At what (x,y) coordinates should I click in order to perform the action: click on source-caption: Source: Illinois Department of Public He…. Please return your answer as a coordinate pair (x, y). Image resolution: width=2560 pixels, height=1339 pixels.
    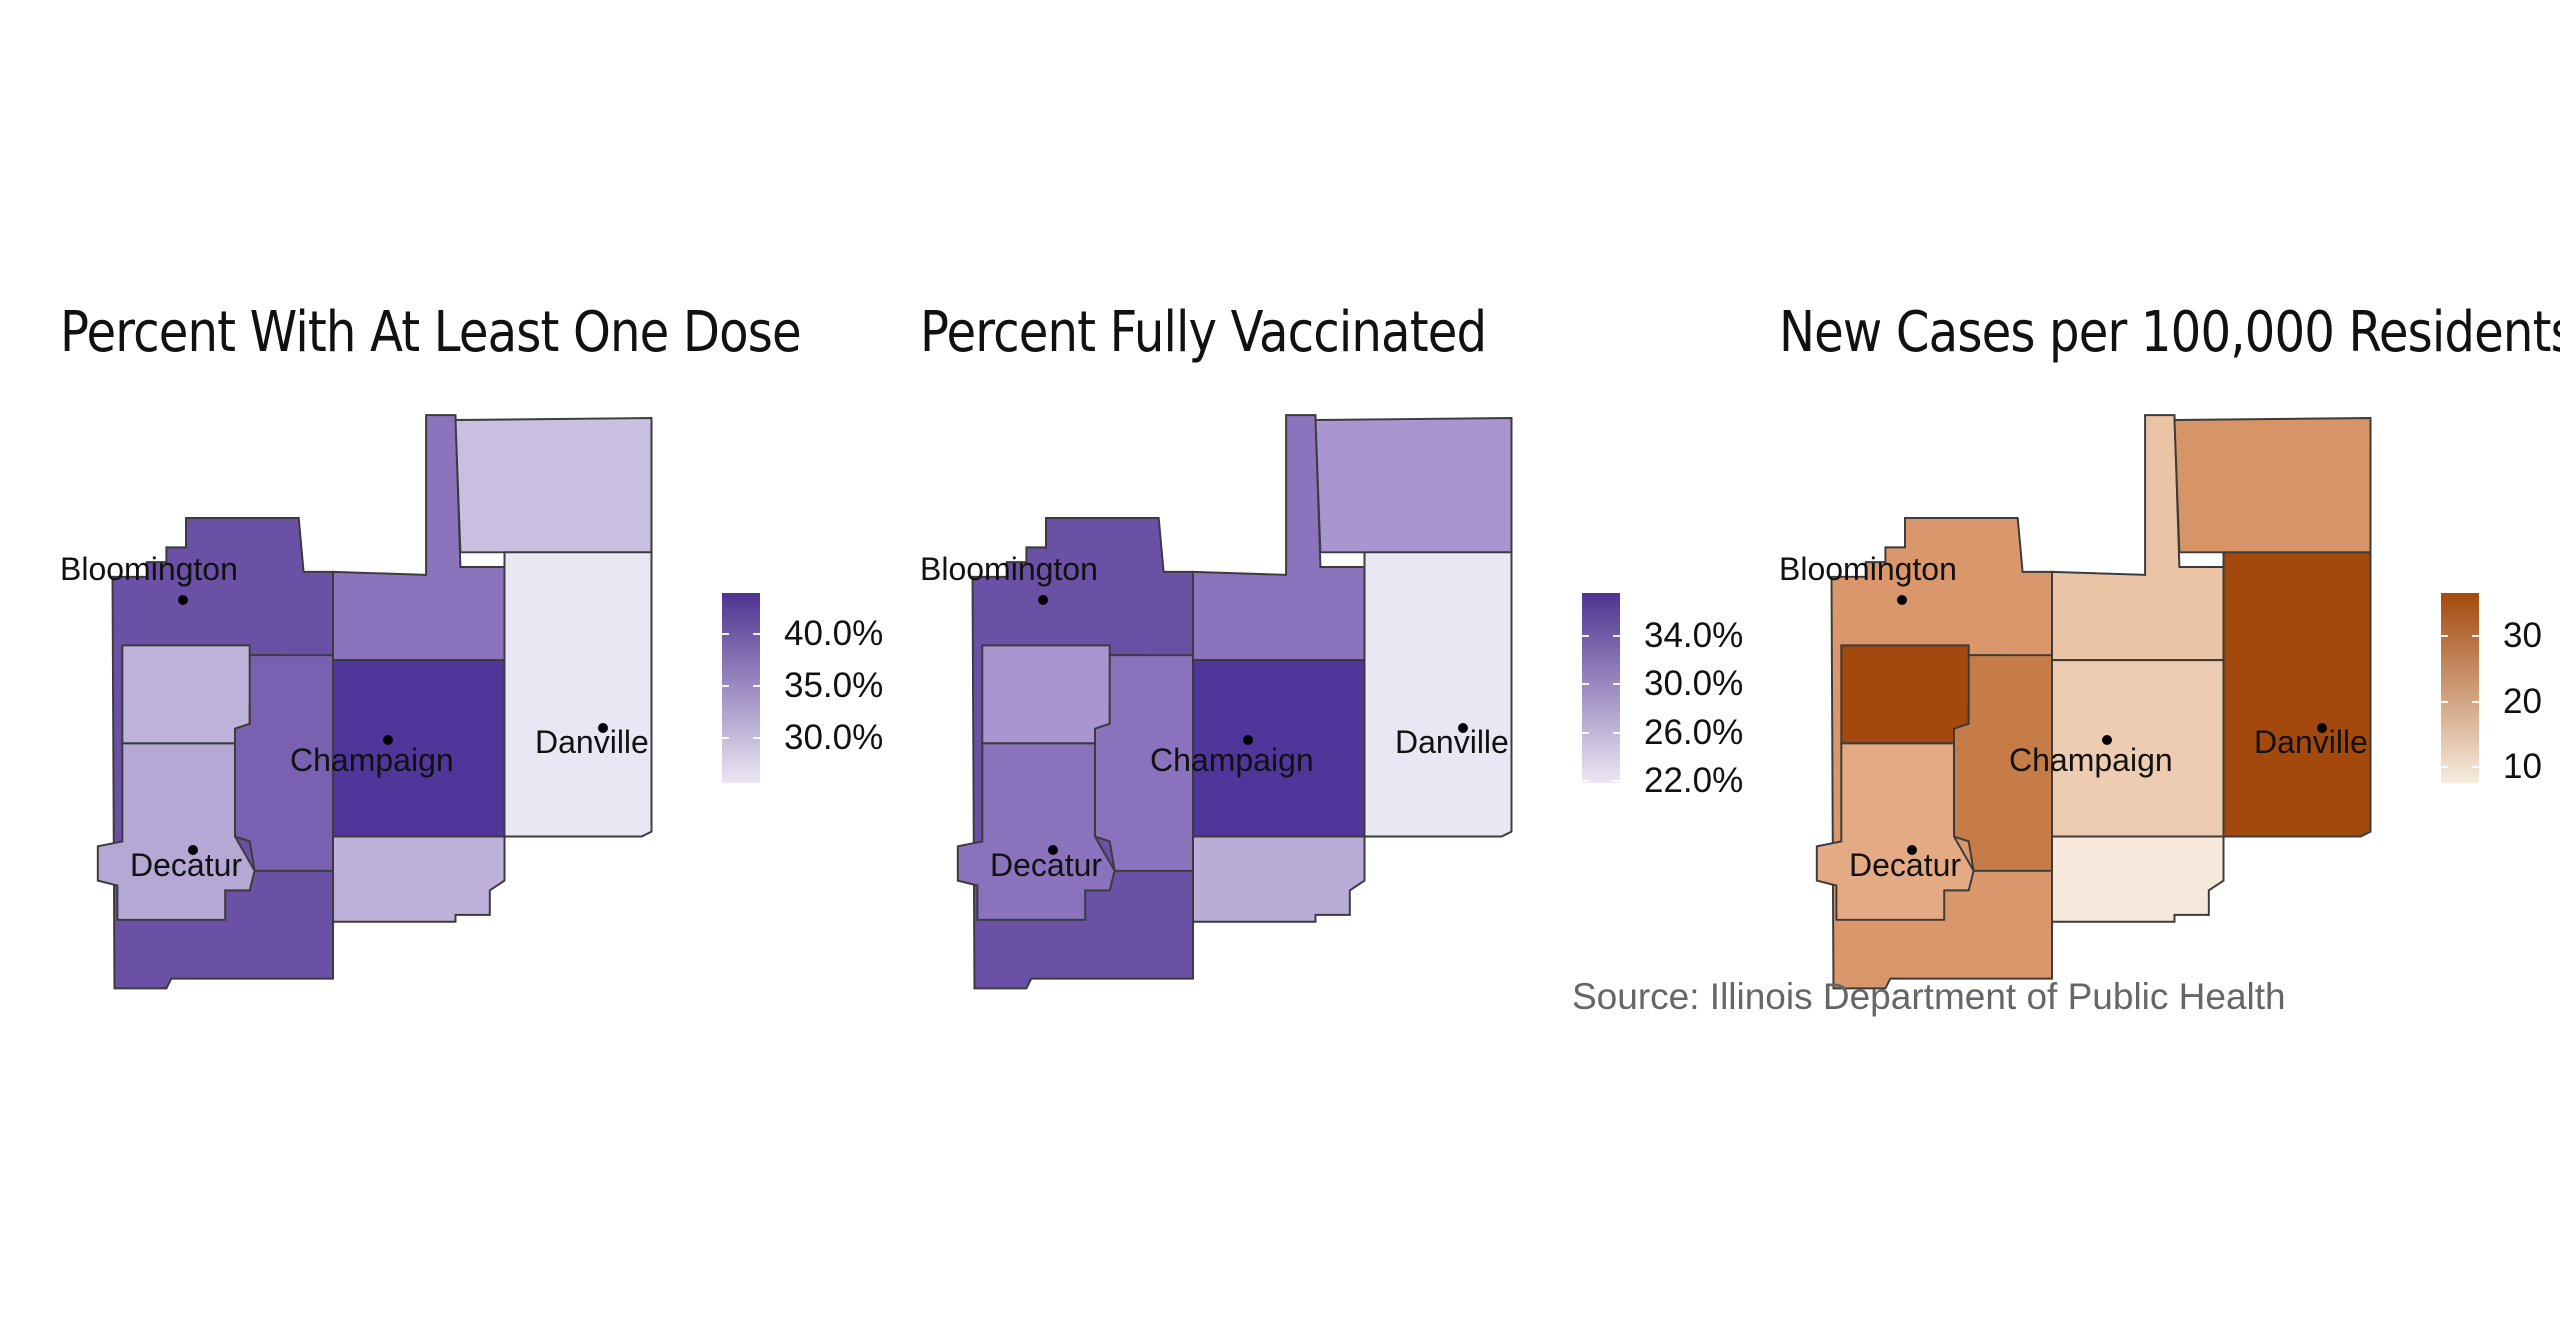
    Looking at the image, I should click on (1929, 996).